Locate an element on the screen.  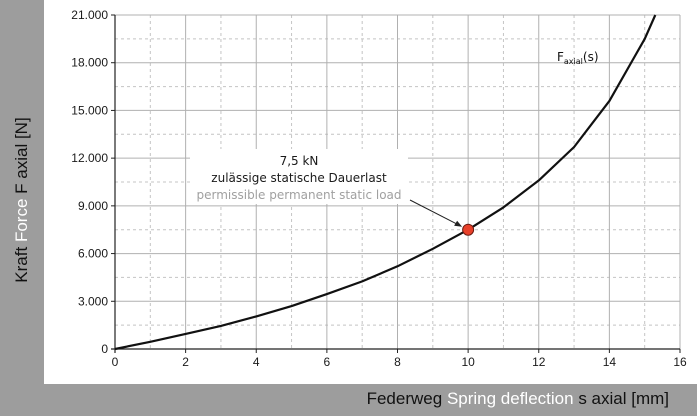
annotation-line-2: zulässige statische Dauerlast is located at coordinates (299, 178).